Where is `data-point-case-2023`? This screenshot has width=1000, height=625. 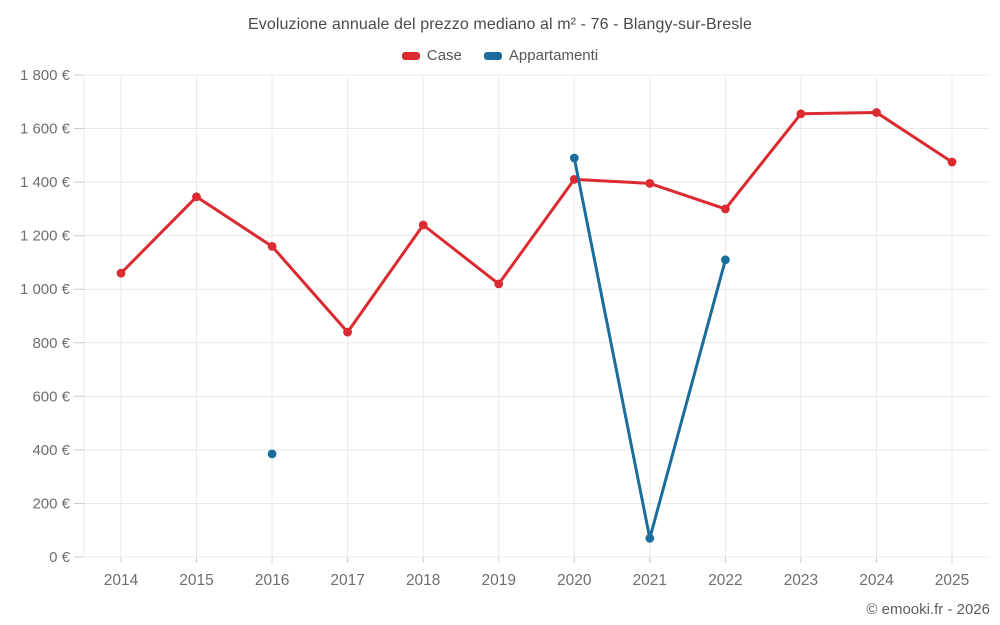 data-point-case-2023 is located at coordinates (801, 114).